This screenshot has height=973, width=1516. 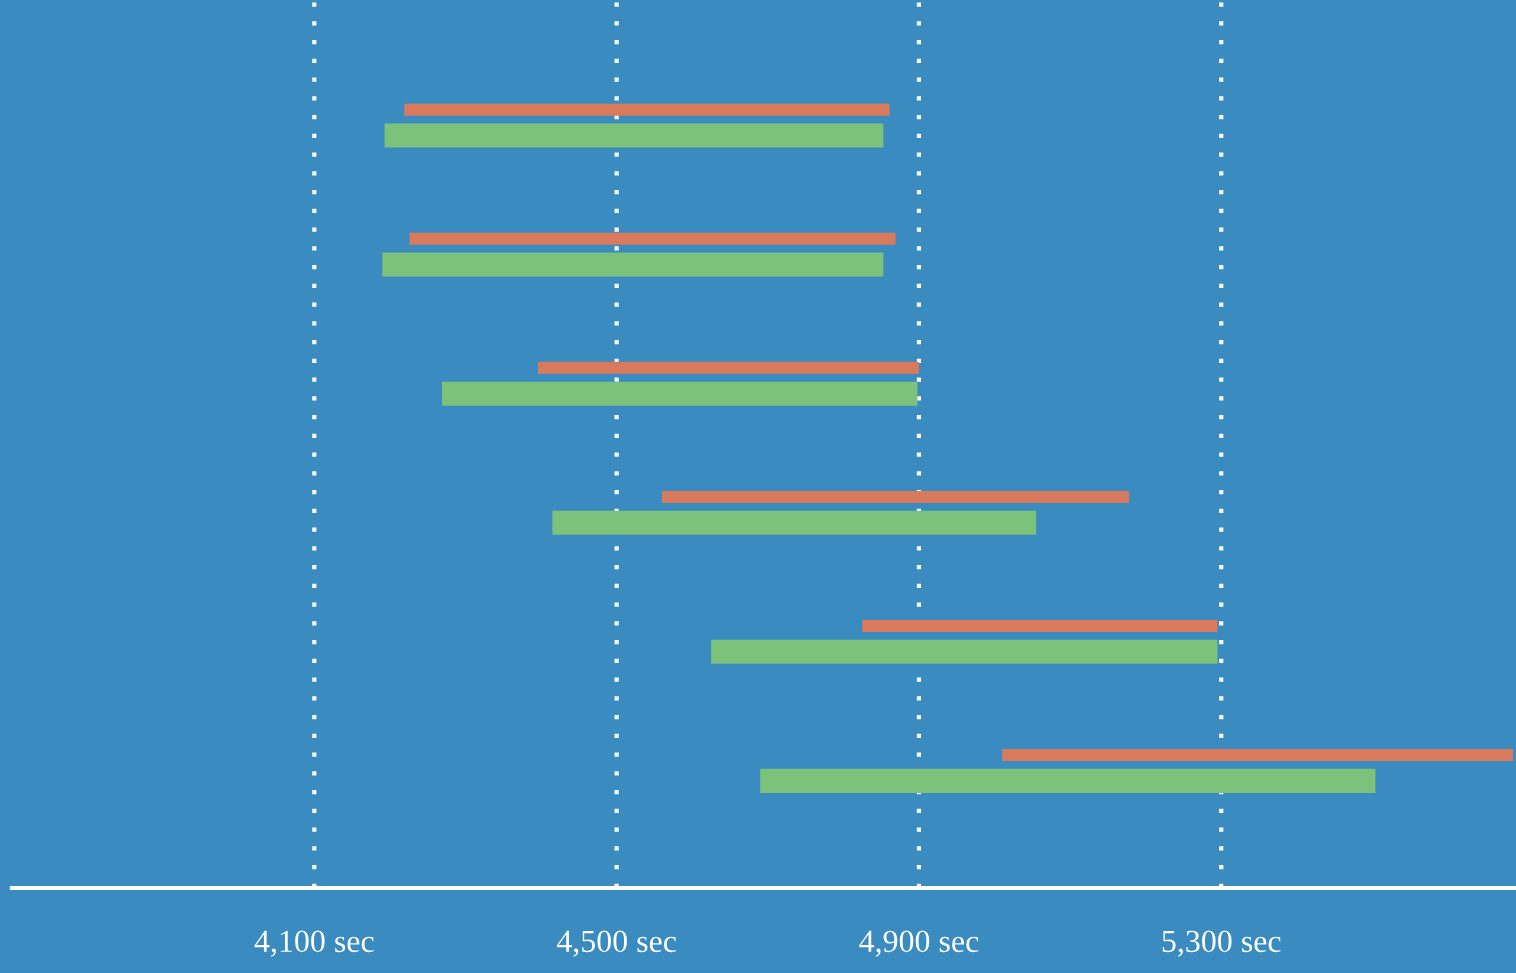 I want to click on x-tick-label: 4,500 sec, so click(x=616, y=943).